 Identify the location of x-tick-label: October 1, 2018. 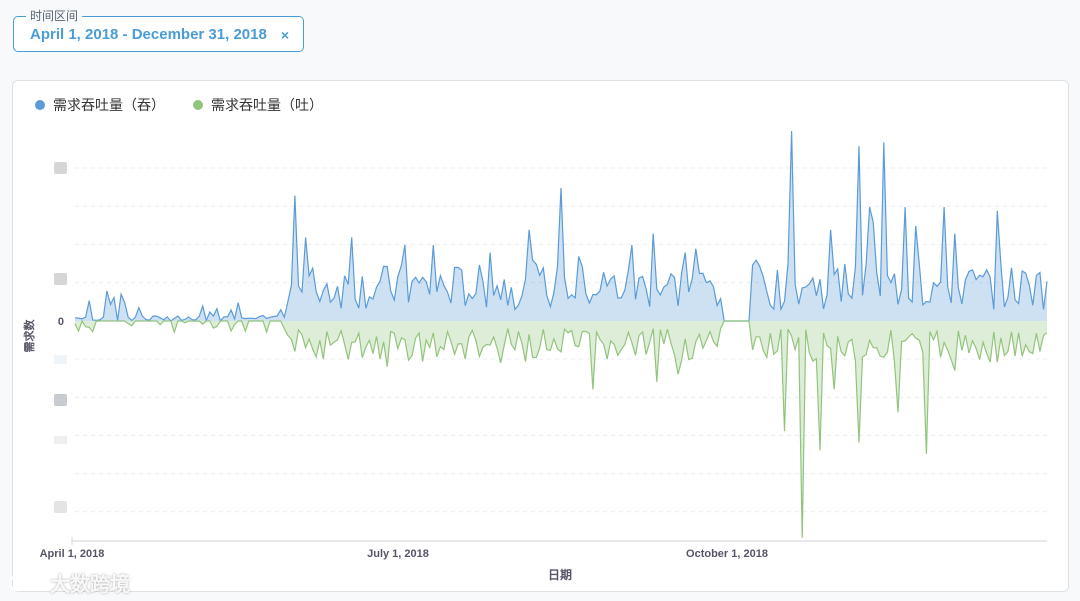
(727, 554).